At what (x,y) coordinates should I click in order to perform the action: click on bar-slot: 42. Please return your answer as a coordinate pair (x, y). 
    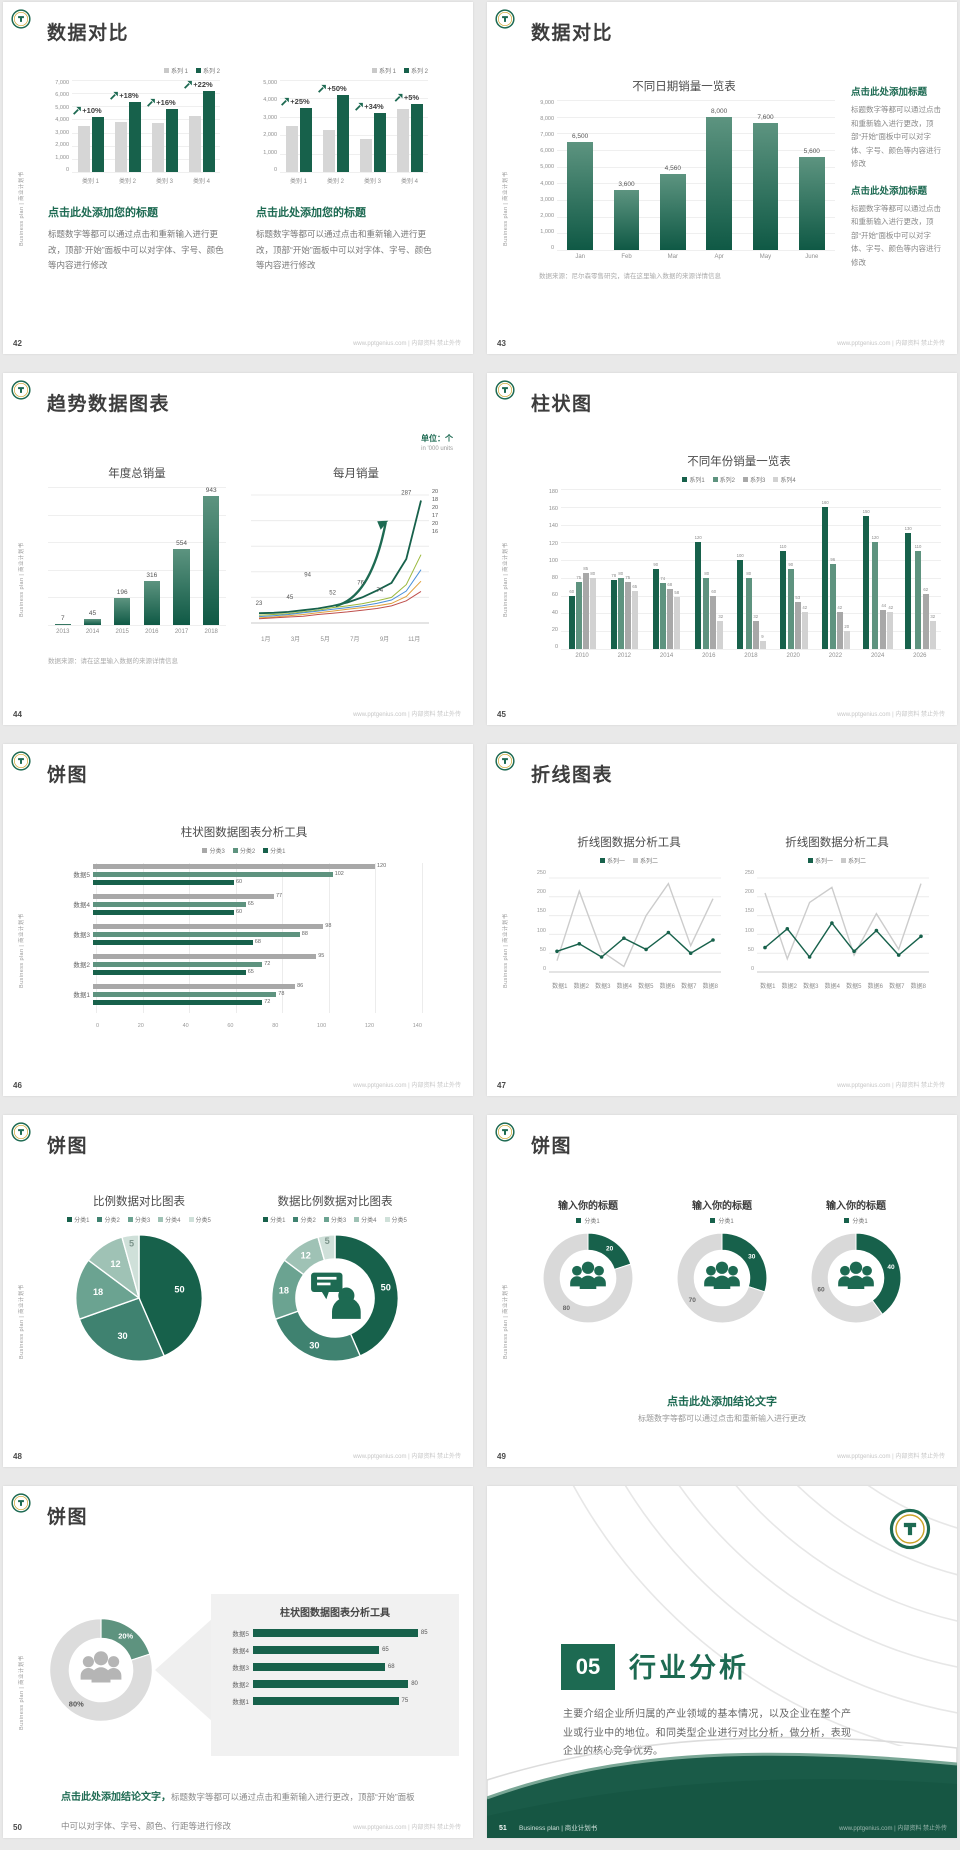
    Looking at the image, I should click on (890, 569).